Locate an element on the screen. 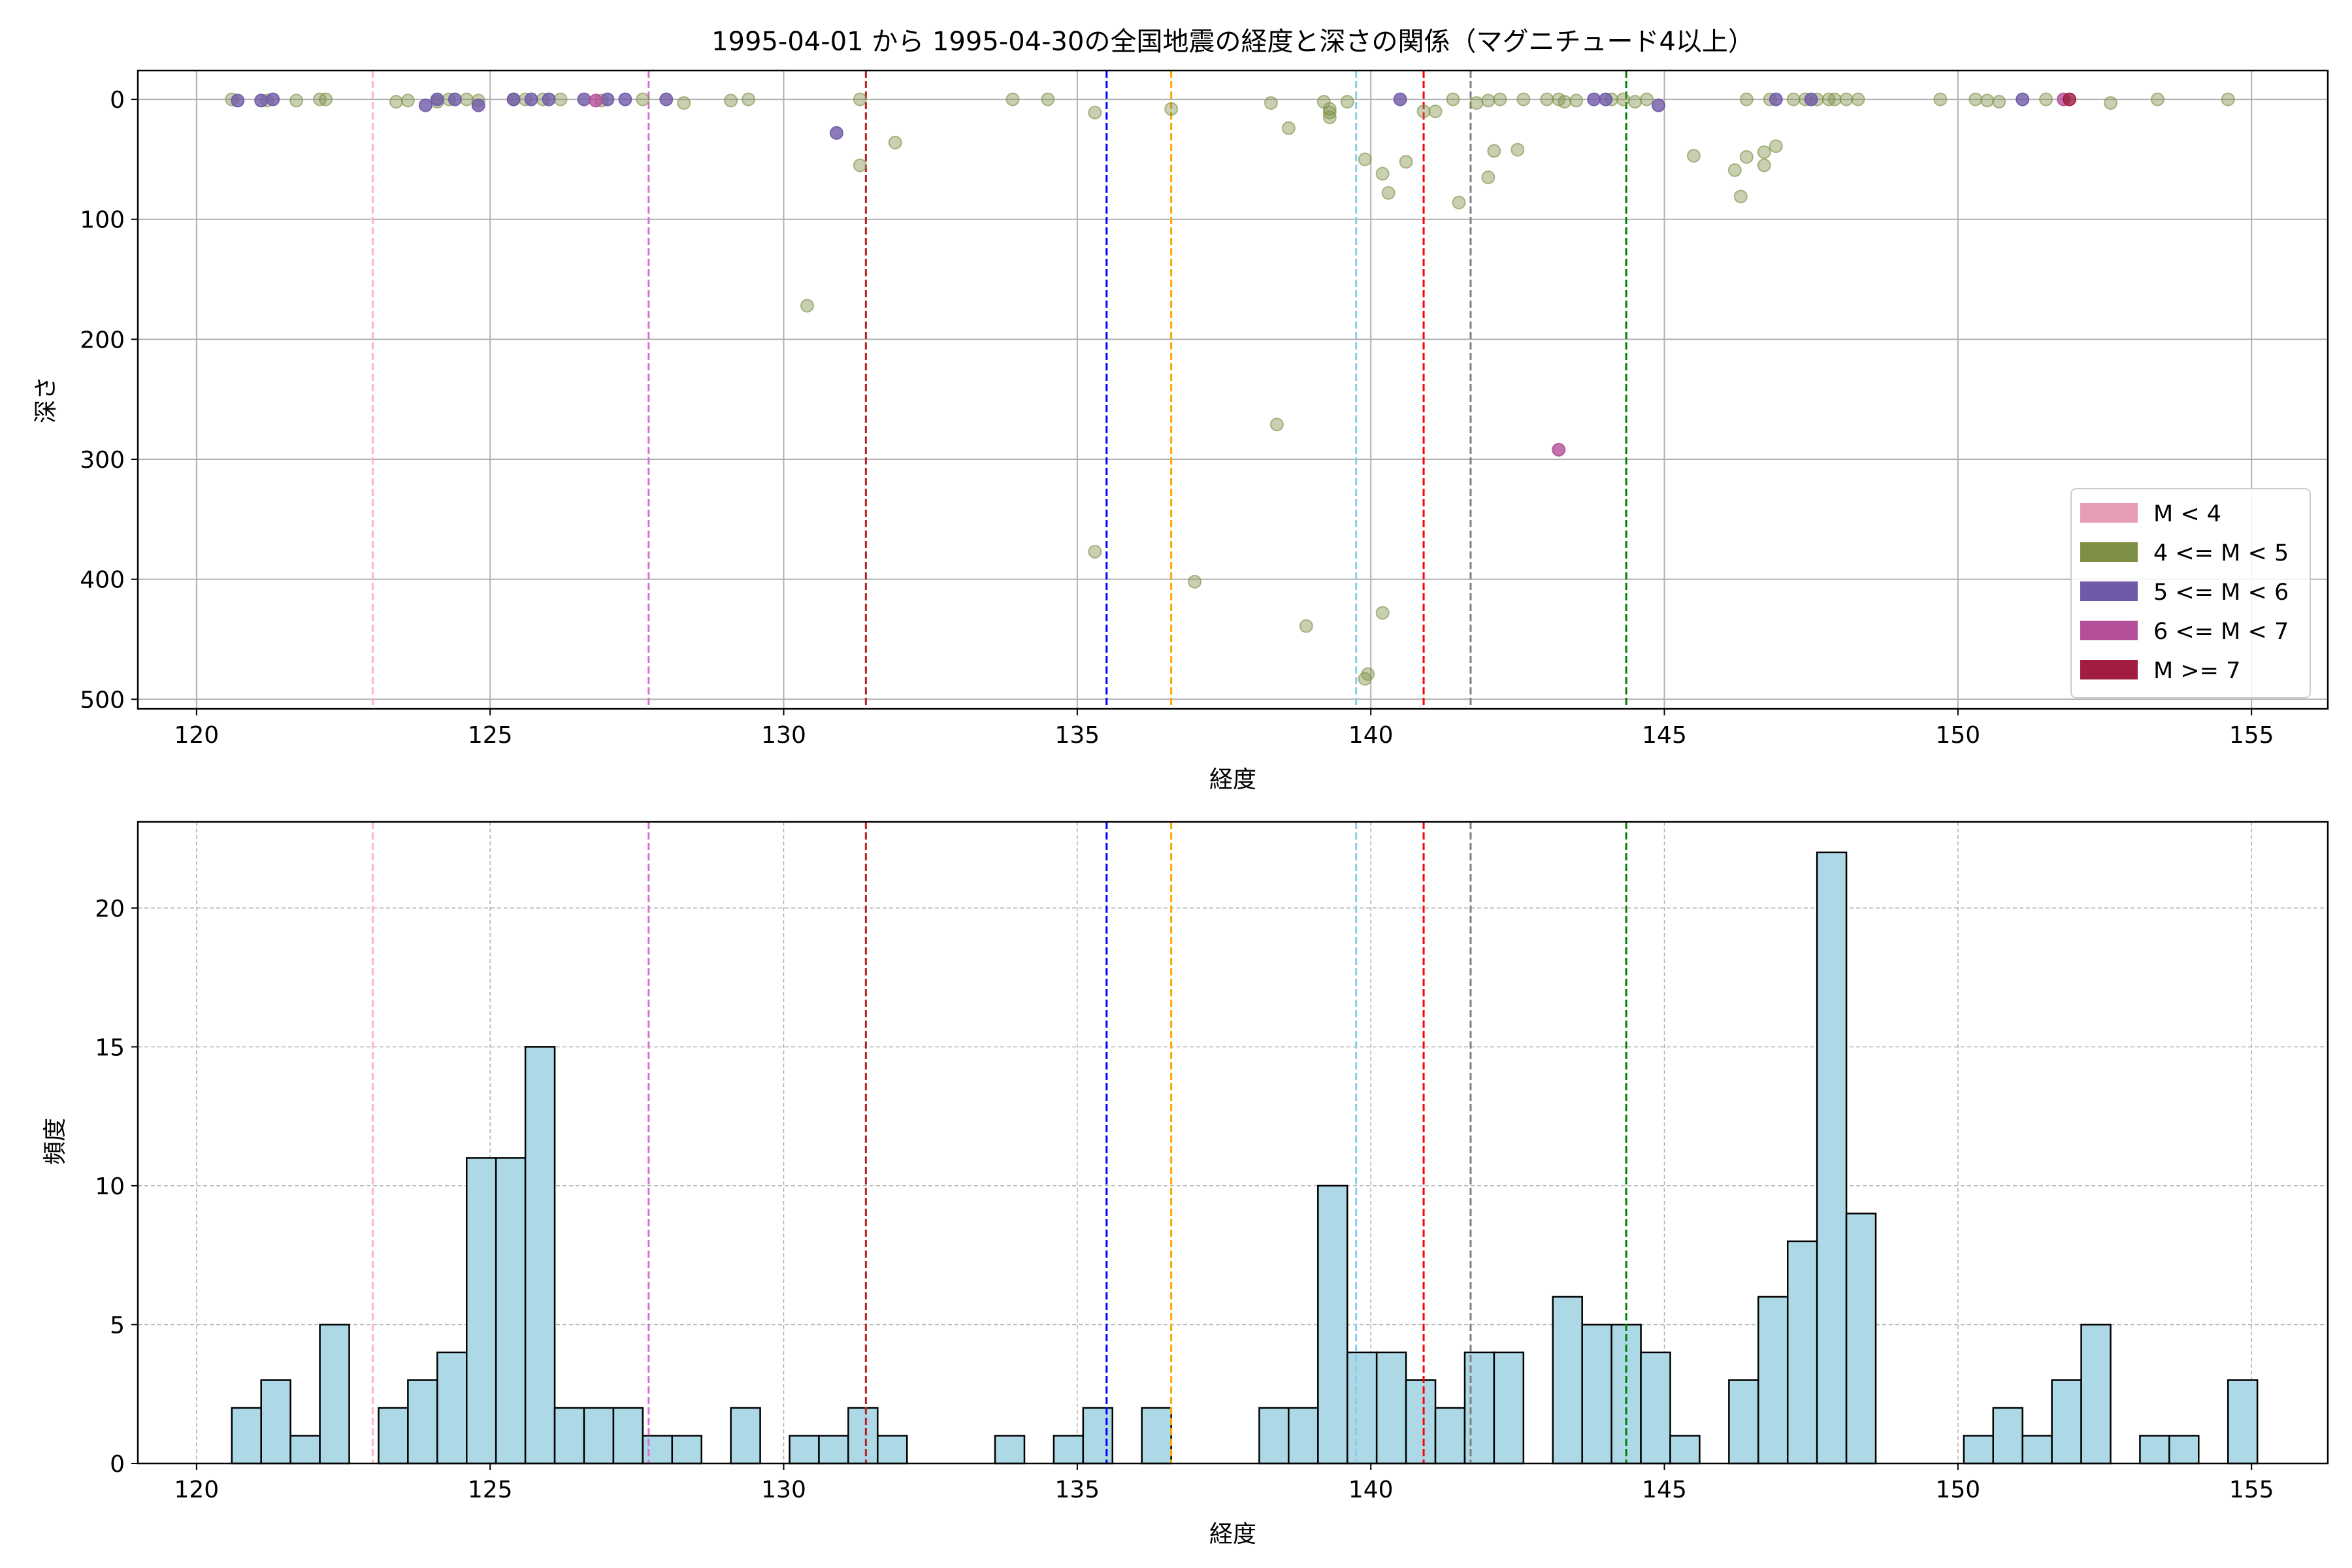 This screenshot has width=2352, height=1568. scatter-y-tick-label: 400 is located at coordinates (102, 580).